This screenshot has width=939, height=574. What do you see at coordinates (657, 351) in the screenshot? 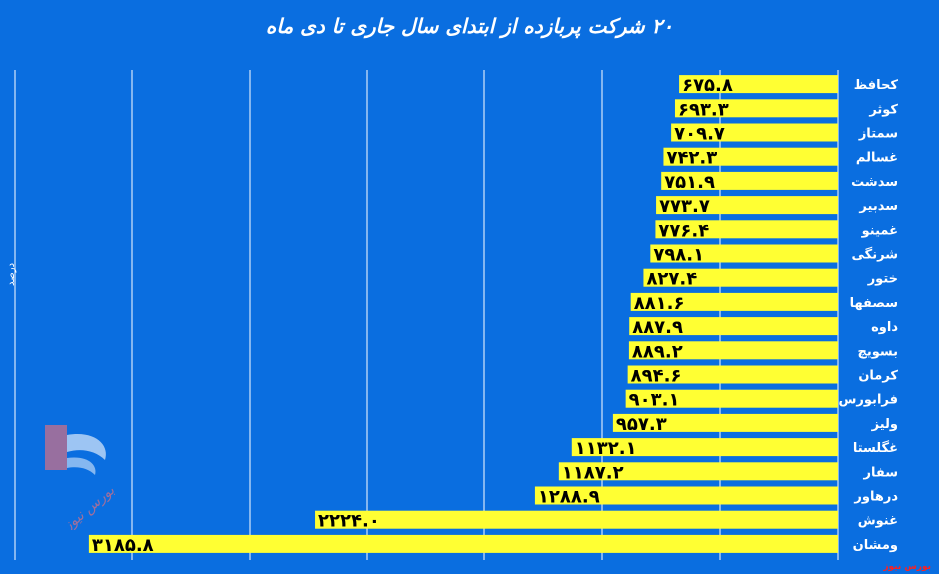
I see `data-label: ۸۸۹.۲` at bounding box center [657, 351].